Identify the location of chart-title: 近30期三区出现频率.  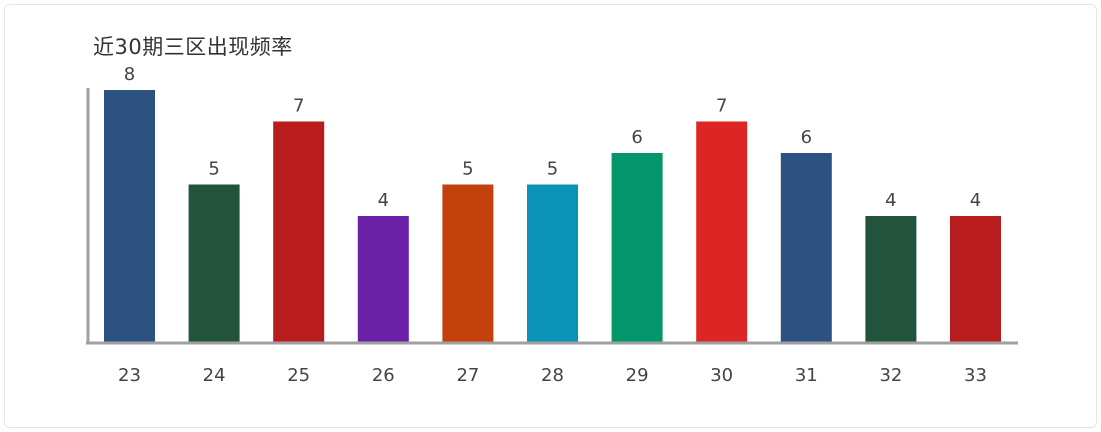
(193, 47).